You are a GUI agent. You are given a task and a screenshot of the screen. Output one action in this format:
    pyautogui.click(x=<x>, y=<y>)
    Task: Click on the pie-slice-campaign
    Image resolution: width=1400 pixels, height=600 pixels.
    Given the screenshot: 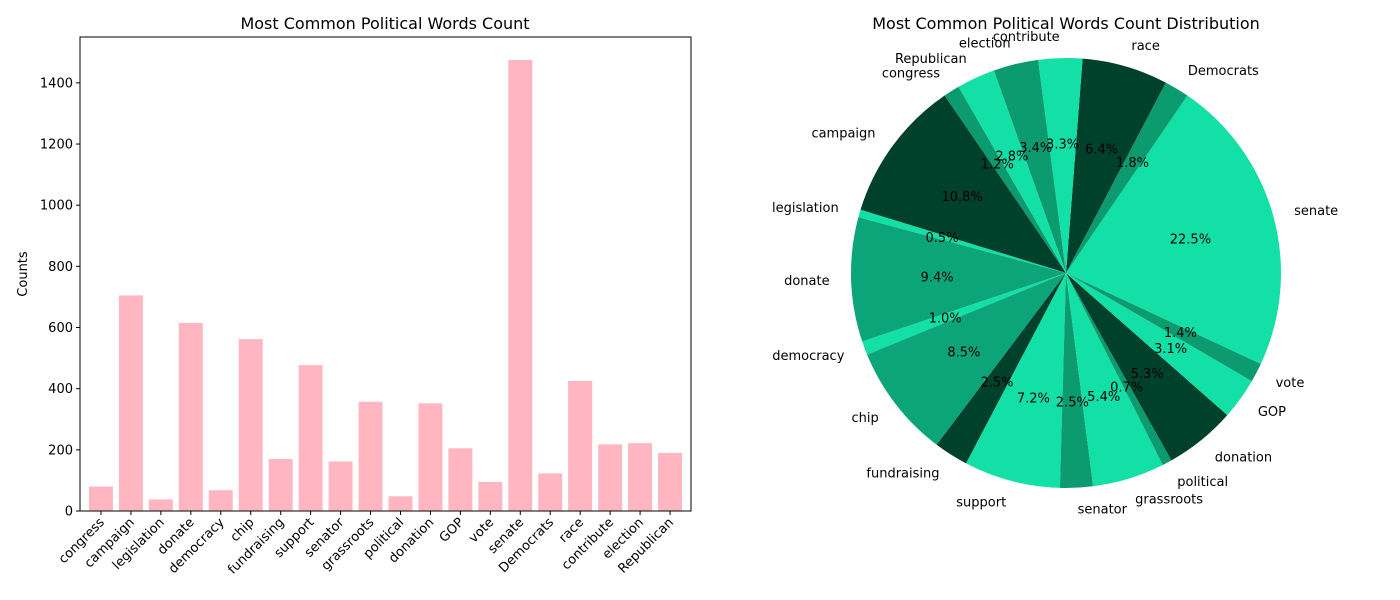 What is the action you would take?
    pyautogui.click(x=963, y=184)
    